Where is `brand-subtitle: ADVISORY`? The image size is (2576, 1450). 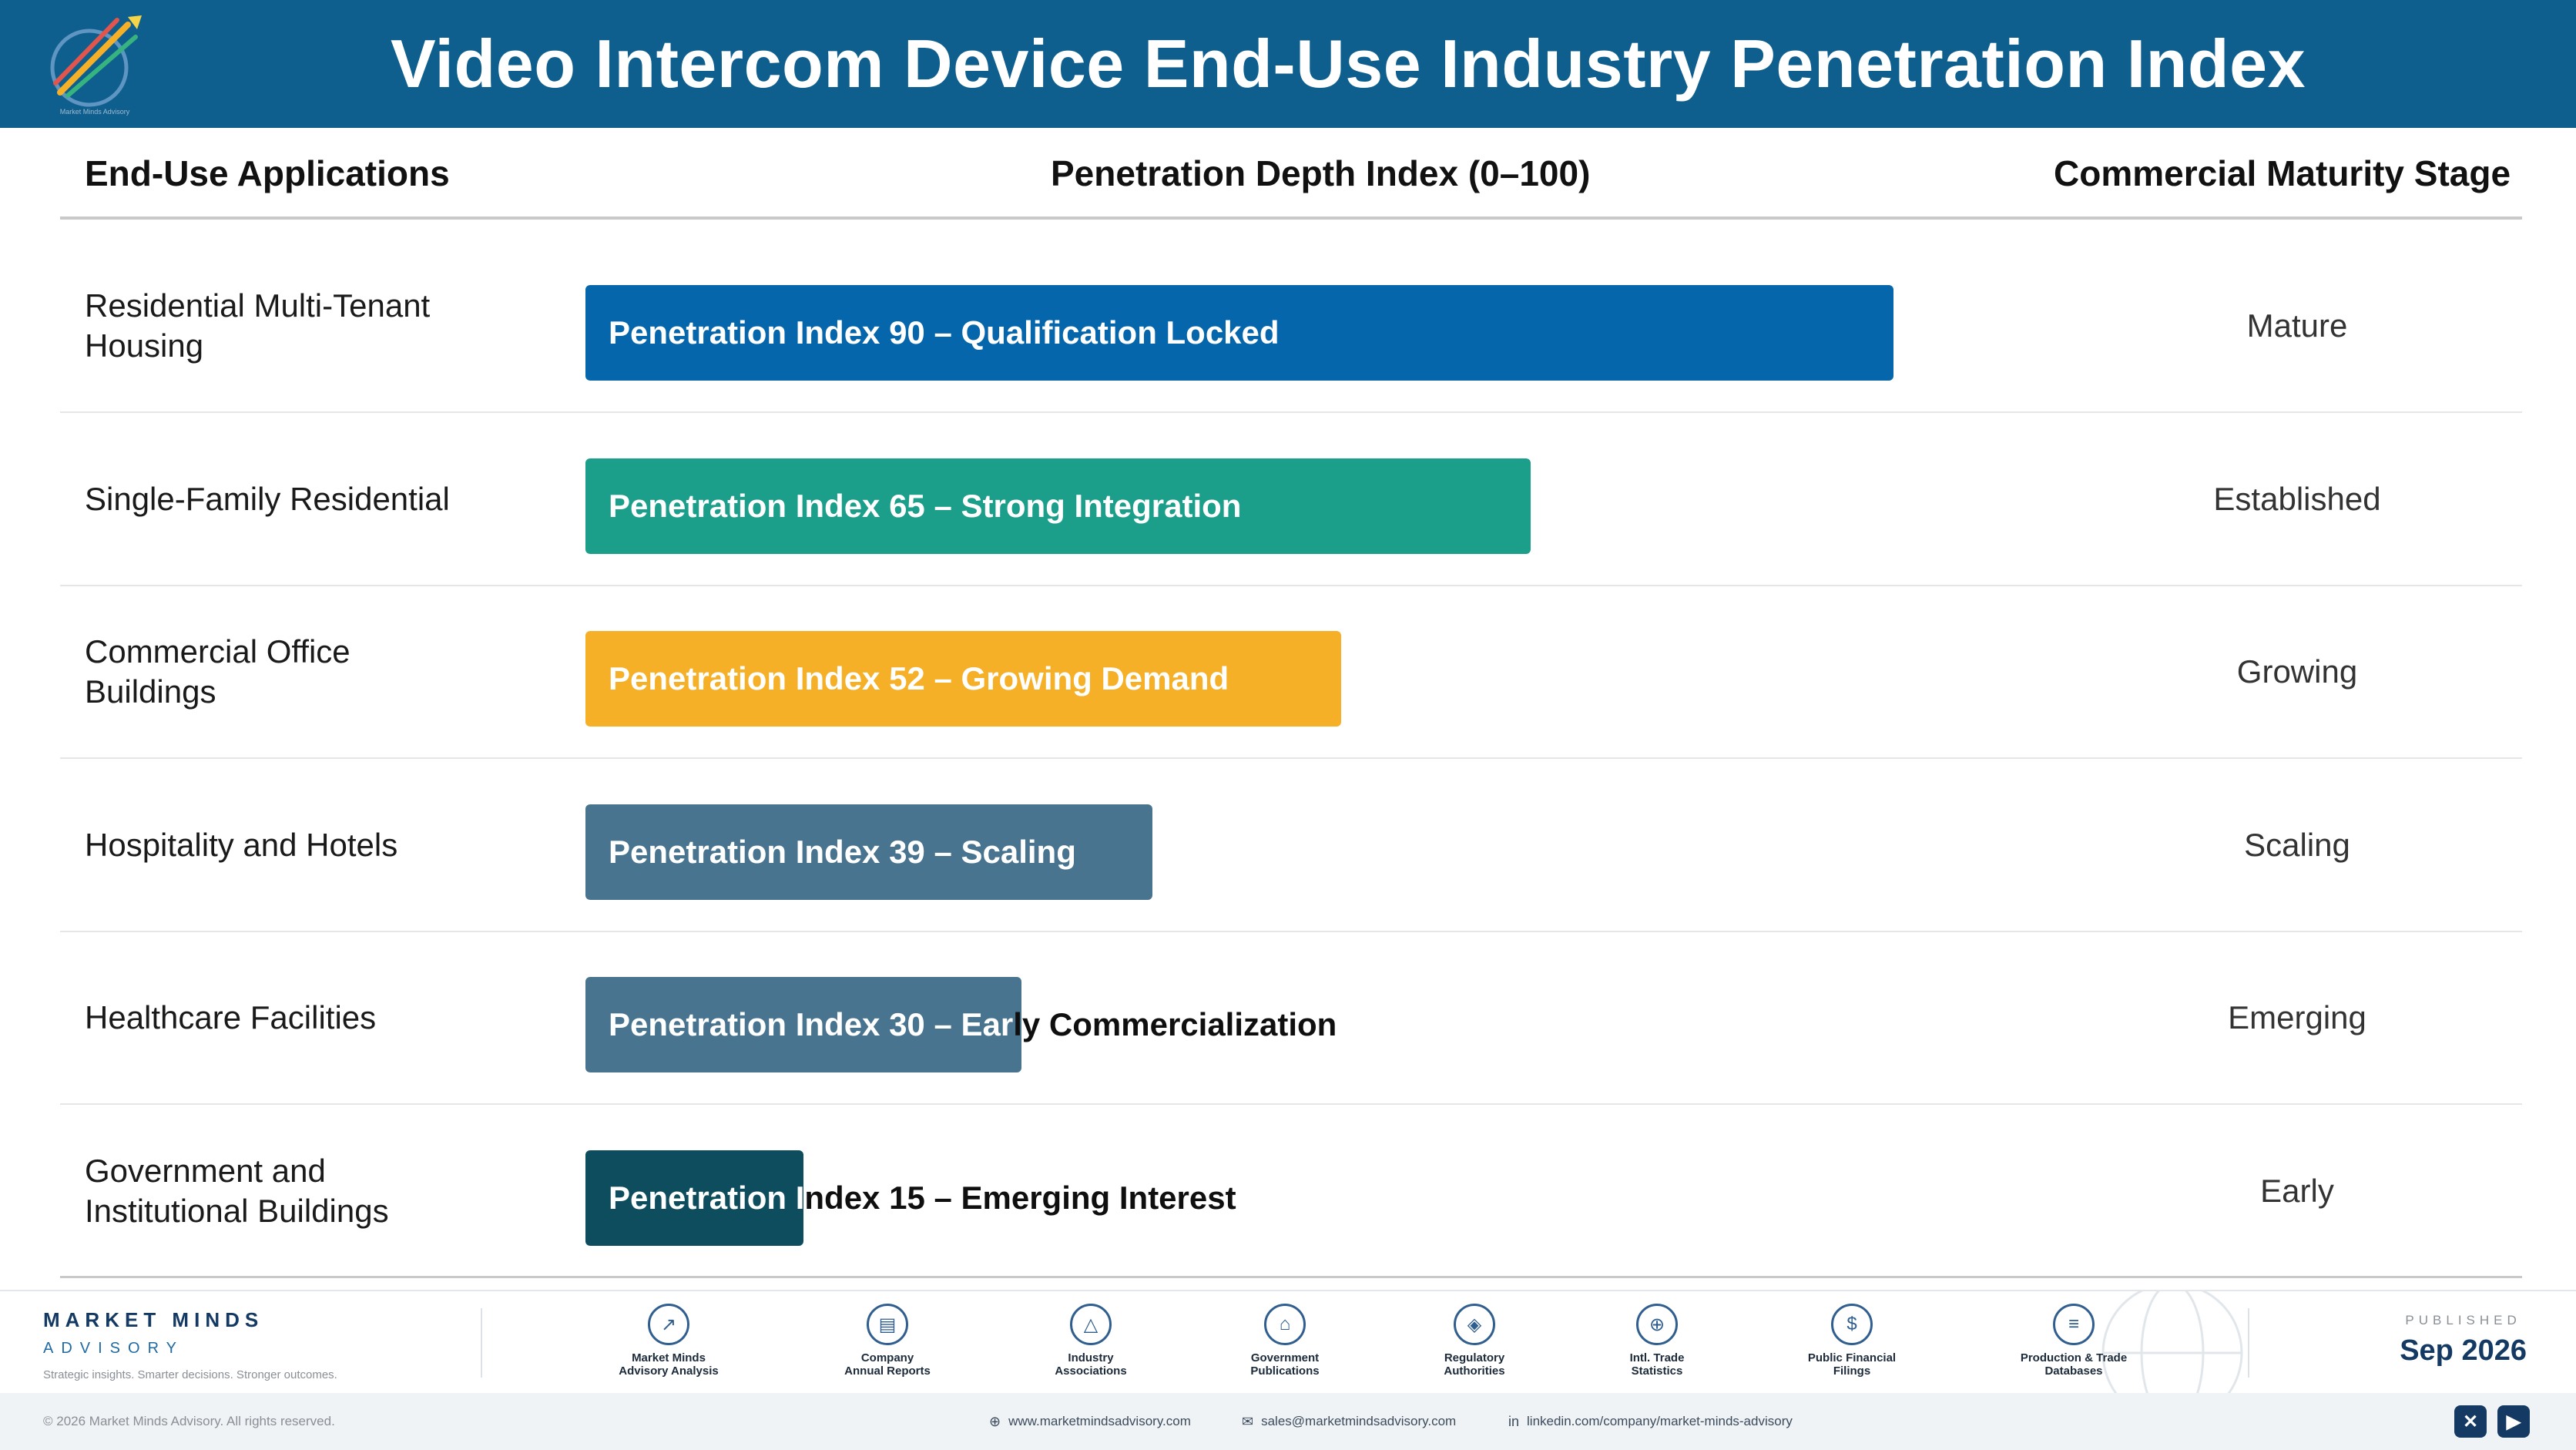
brand-subtitle: ADVISORY is located at coordinates (113, 1348).